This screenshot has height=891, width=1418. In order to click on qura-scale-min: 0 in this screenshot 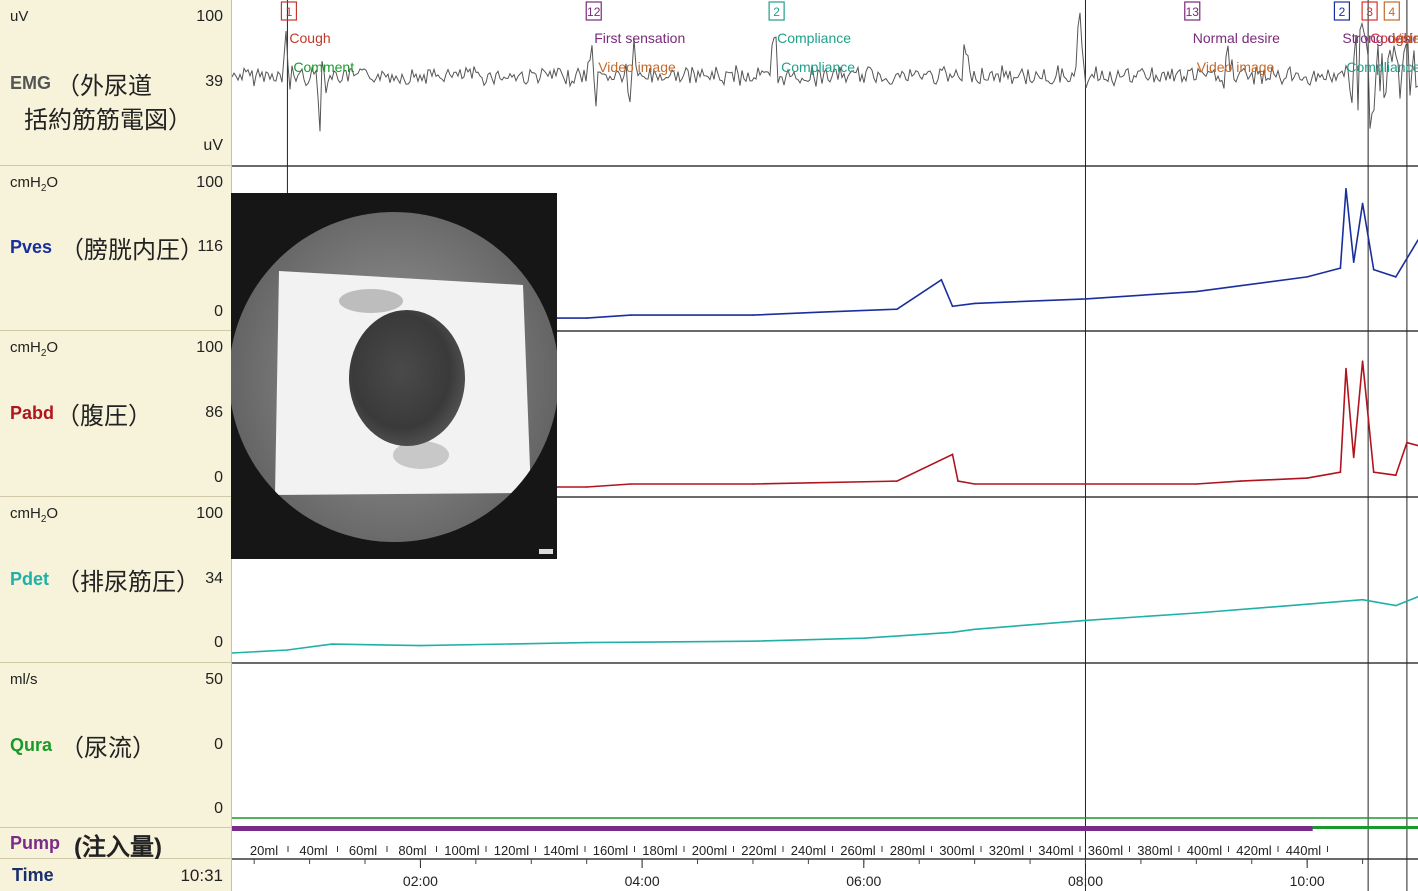, I will do `click(218, 808)`.